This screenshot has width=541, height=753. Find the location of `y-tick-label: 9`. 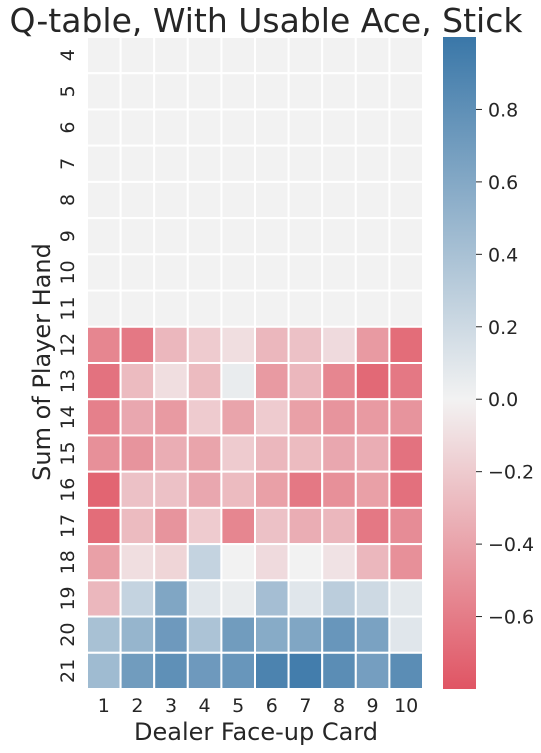

y-tick-label: 9 is located at coordinates (68, 236).